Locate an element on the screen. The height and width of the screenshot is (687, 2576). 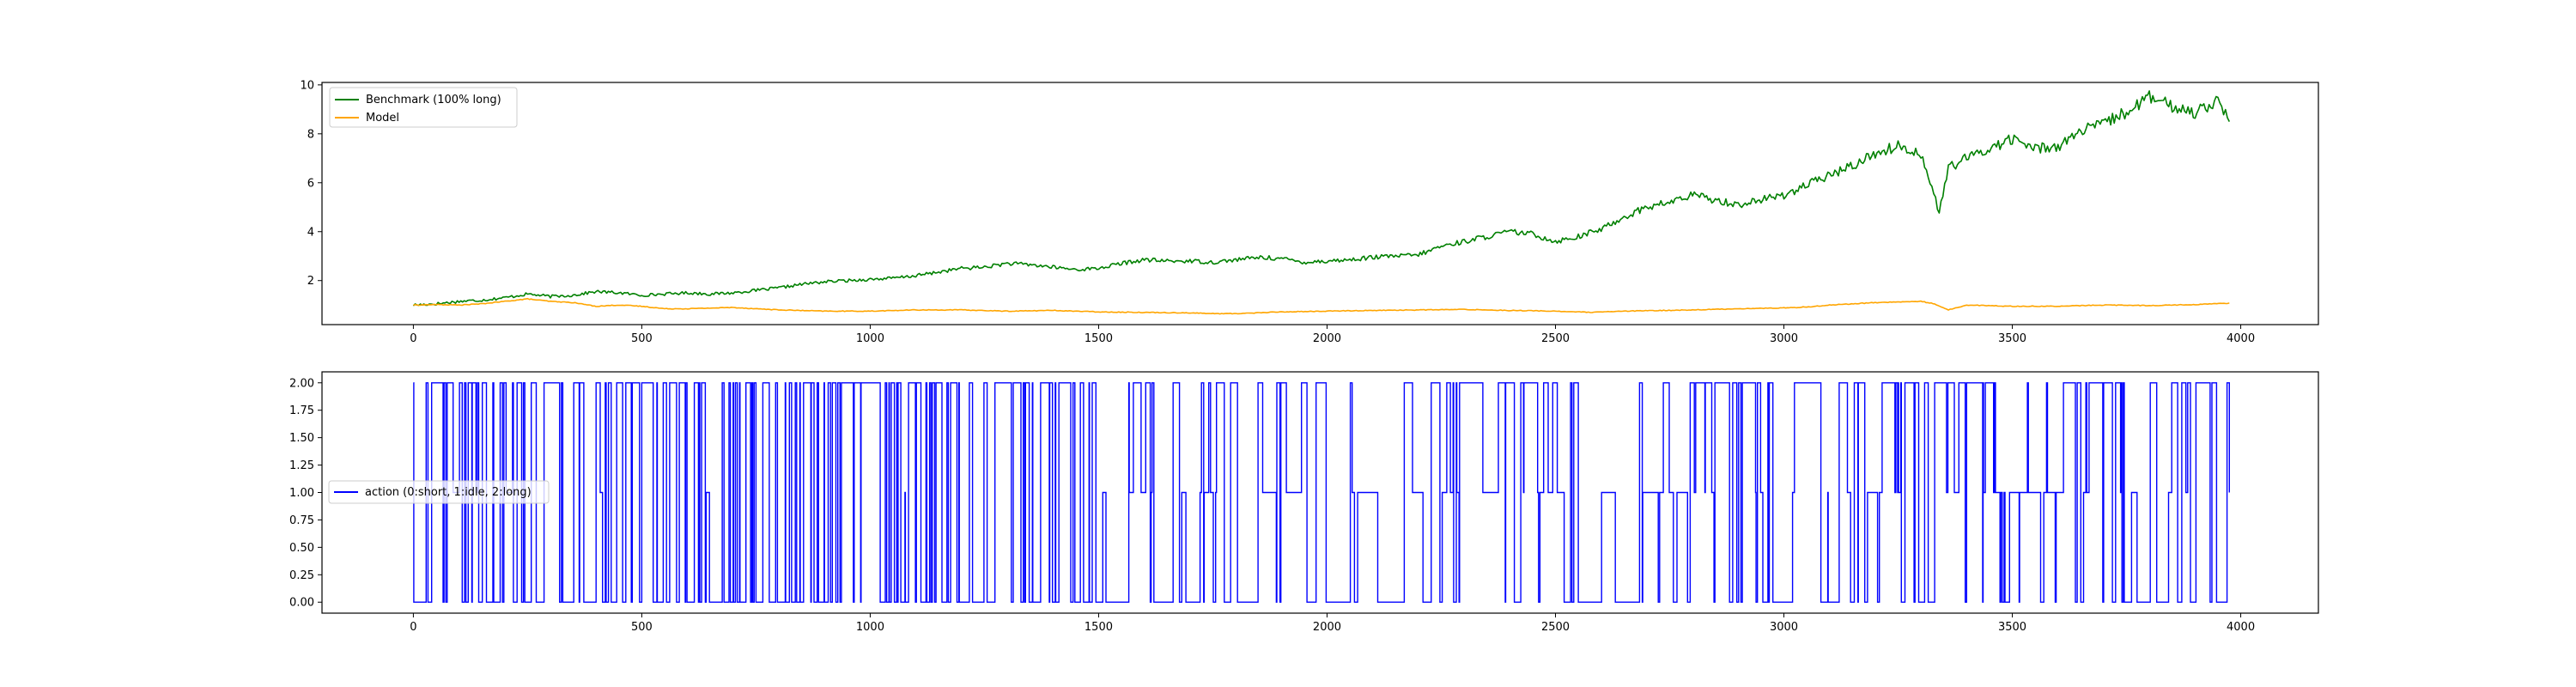
chart2-legend-box is located at coordinates (439, 492).